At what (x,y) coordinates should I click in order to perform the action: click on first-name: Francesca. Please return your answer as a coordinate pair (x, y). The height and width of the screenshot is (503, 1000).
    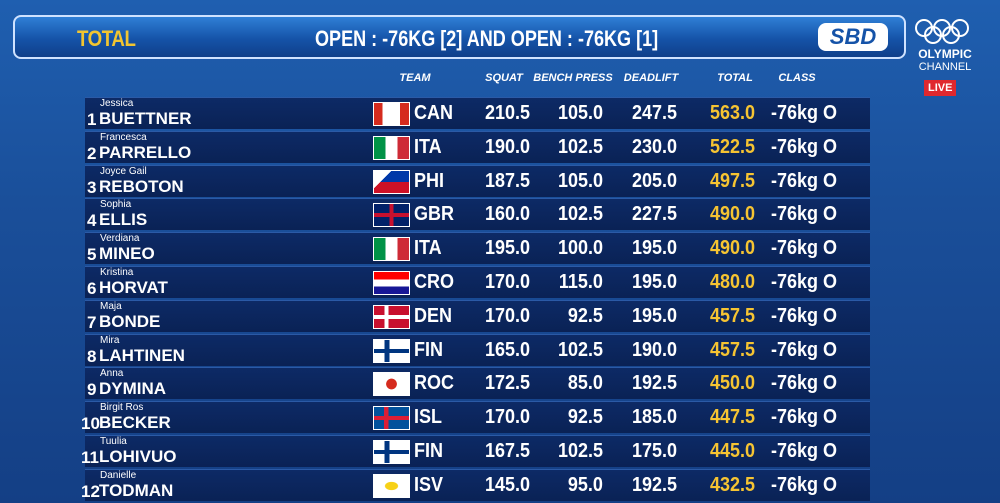
    Looking at the image, I should click on (123, 137).